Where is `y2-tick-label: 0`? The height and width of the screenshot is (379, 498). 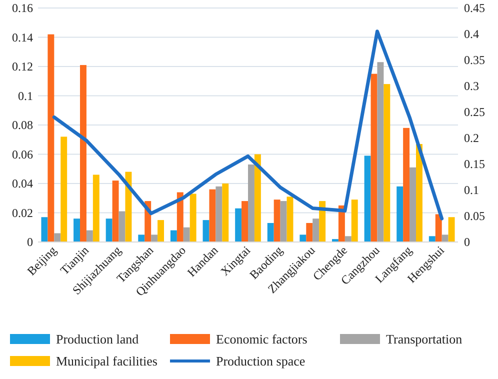 y2-tick-label: 0 is located at coordinates (467, 242).